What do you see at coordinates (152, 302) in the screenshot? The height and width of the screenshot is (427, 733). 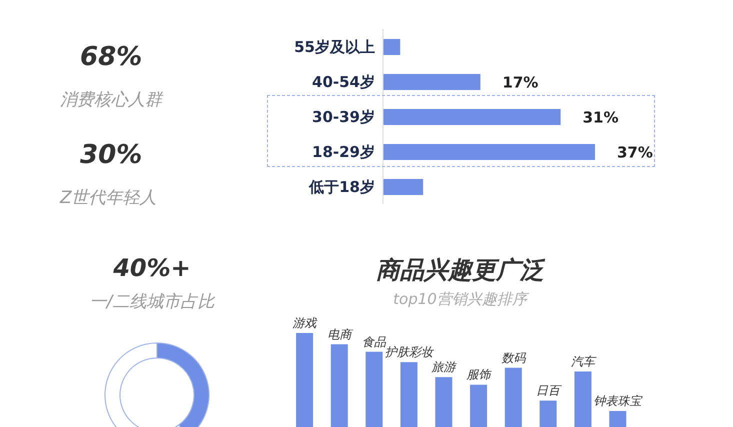 I see `chart-subtitle: 一/二线城市占比` at bounding box center [152, 302].